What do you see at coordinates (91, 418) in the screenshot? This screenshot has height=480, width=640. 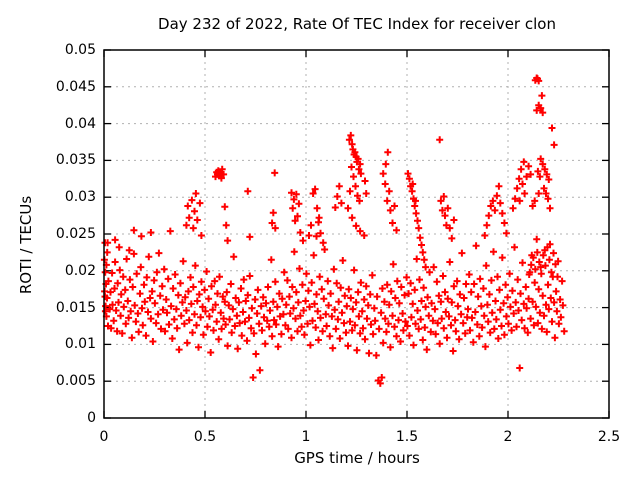 I see `y-tick-label: 0` at bounding box center [91, 418].